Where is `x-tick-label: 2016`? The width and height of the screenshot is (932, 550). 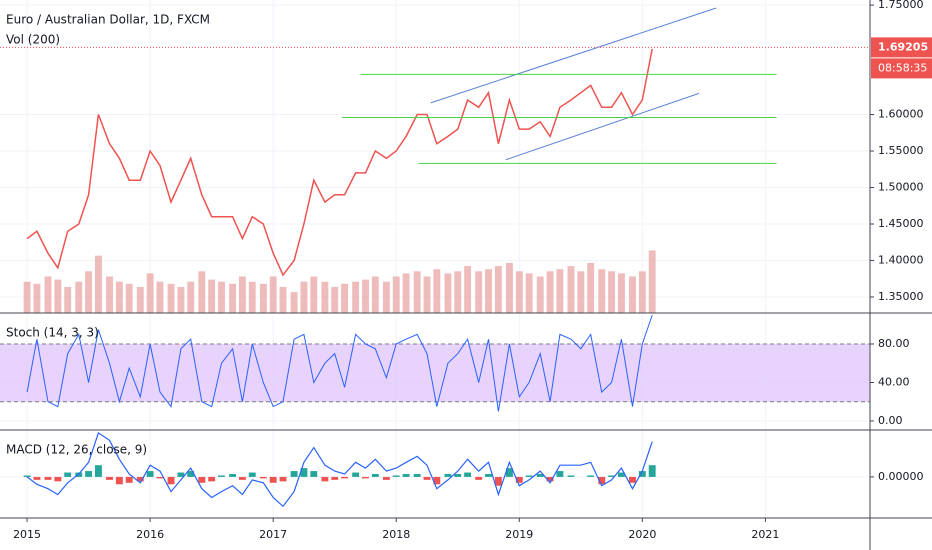 x-tick-label: 2016 is located at coordinates (150, 534).